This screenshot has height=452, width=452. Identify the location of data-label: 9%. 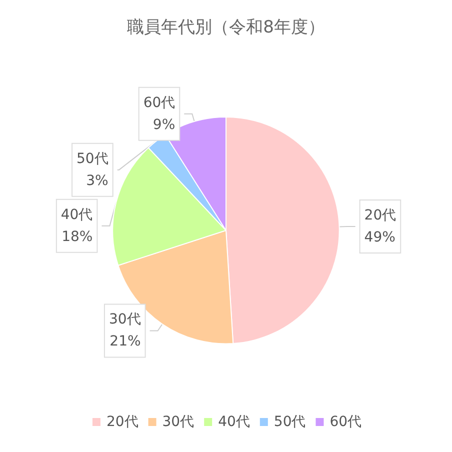
(164, 124).